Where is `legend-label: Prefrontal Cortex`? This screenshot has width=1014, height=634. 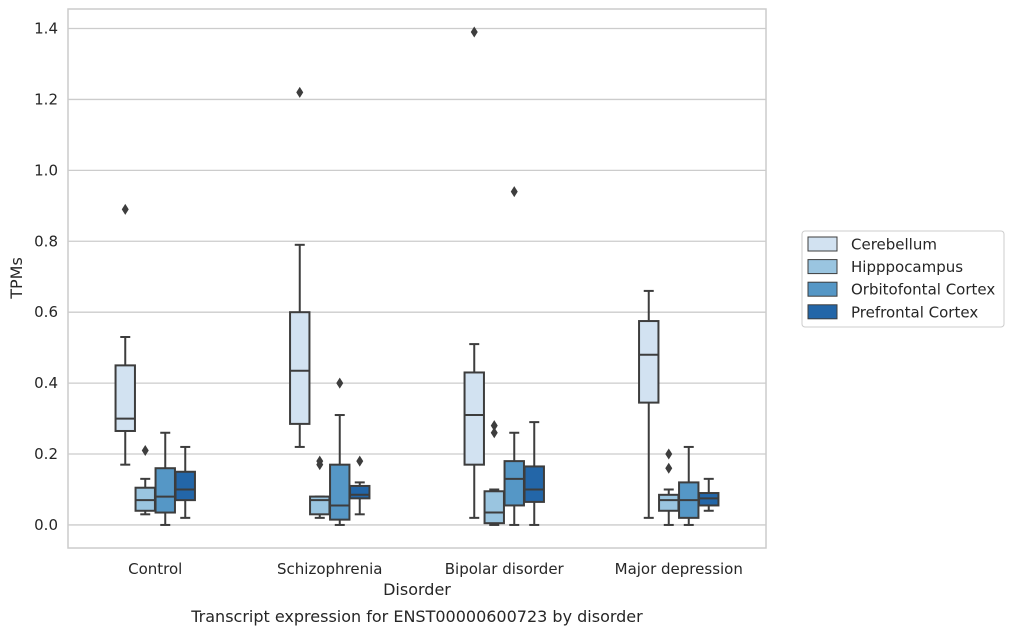 legend-label: Prefrontal Cortex is located at coordinates (914, 312).